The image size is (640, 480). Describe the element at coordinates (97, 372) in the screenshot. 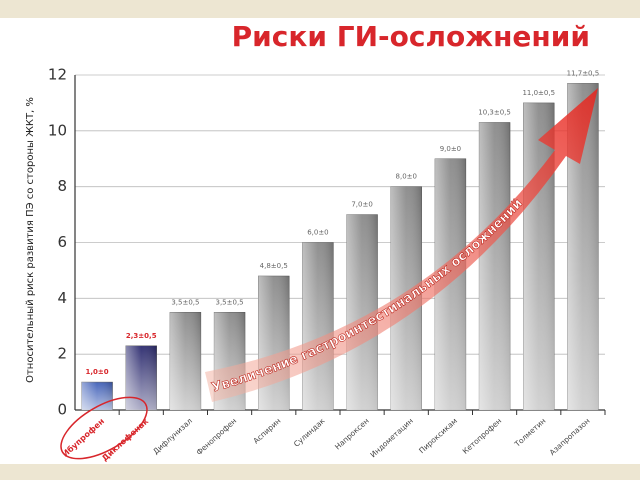

I see `value-label: 1,0±0` at that location.